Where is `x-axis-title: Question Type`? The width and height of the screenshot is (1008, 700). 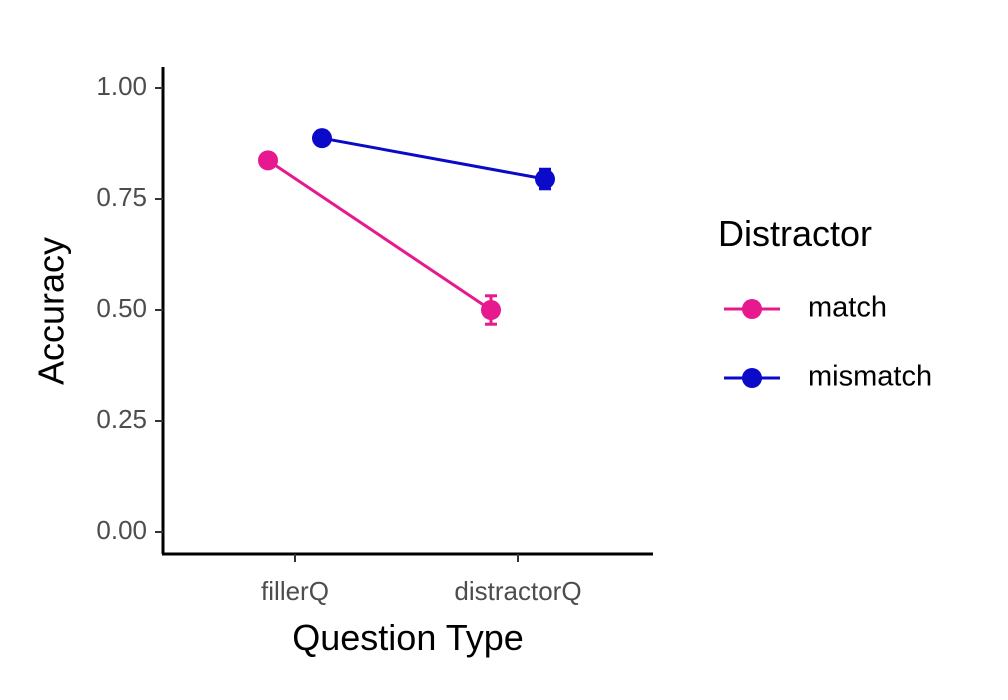 x-axis-title: Question Type is located at coordinates (408, 637).